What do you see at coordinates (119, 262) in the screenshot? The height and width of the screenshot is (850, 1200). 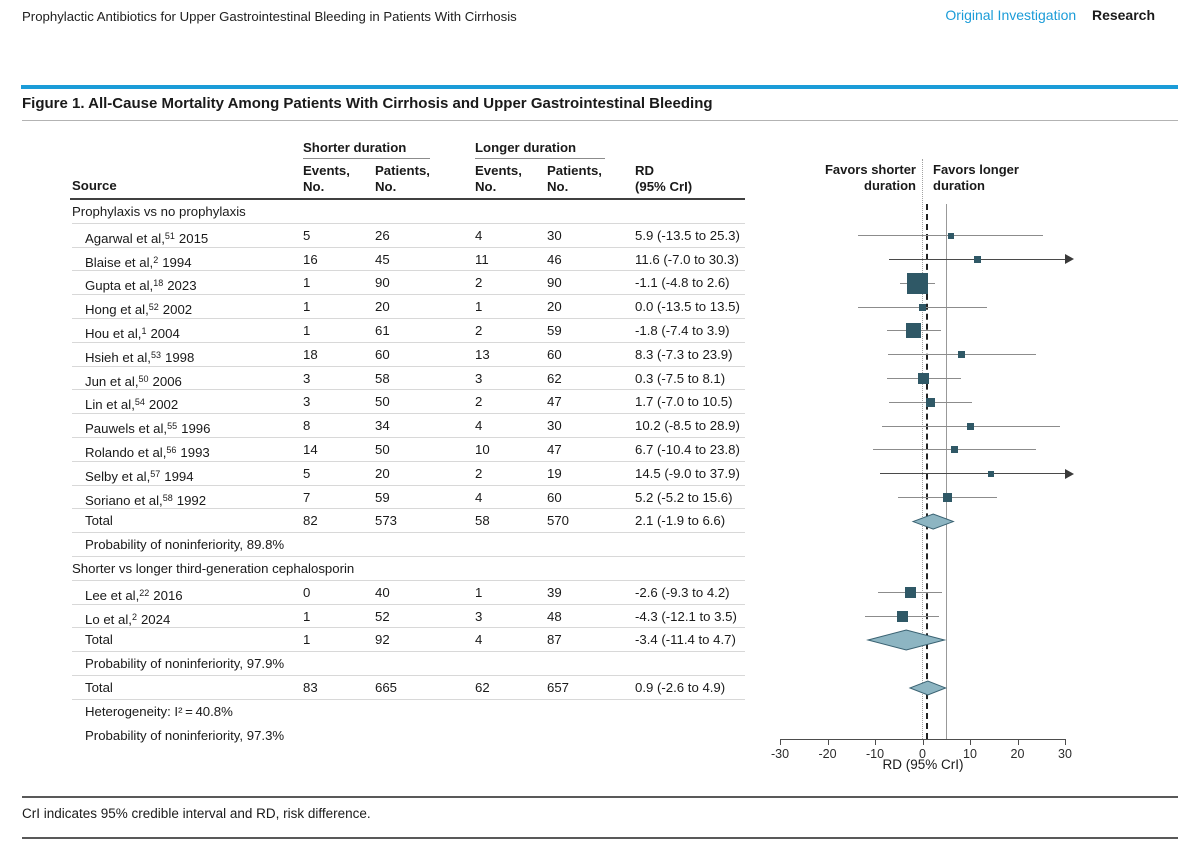 I see `source-text: Blaise et al,` at bounding box center [119, 262].